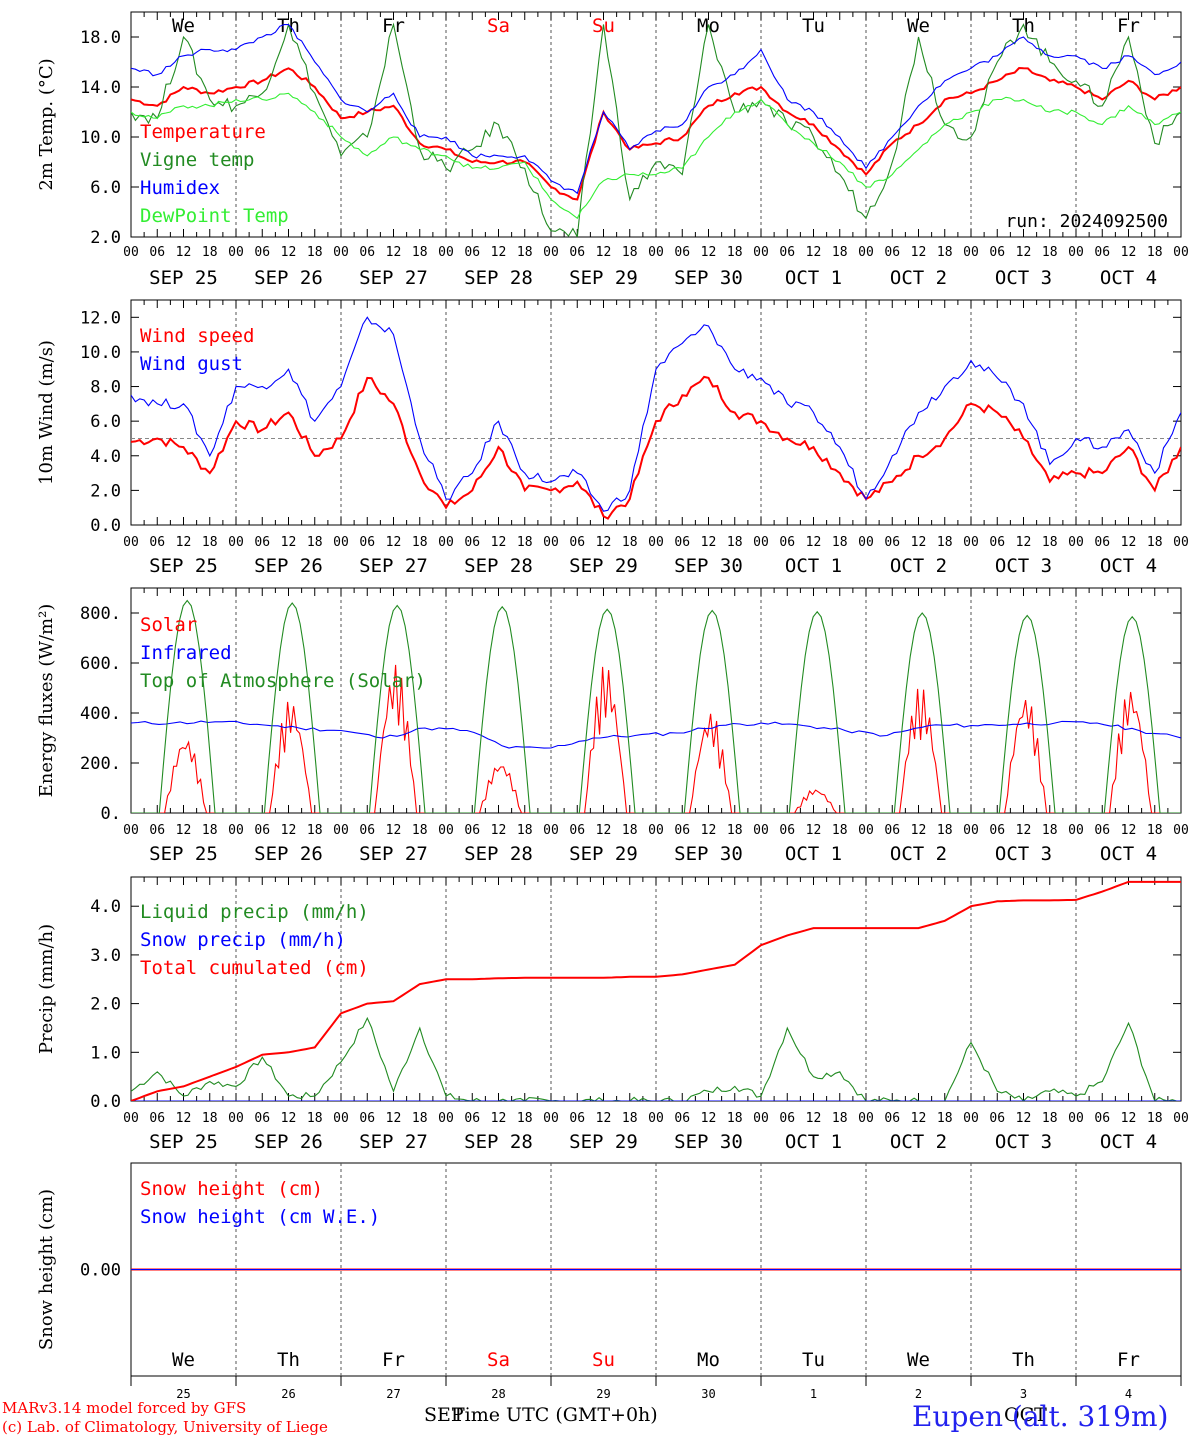 The width and height of the screenshot is (1194, 1440). I want to click on y-tick-label: 1.0, so click(105, 1053).